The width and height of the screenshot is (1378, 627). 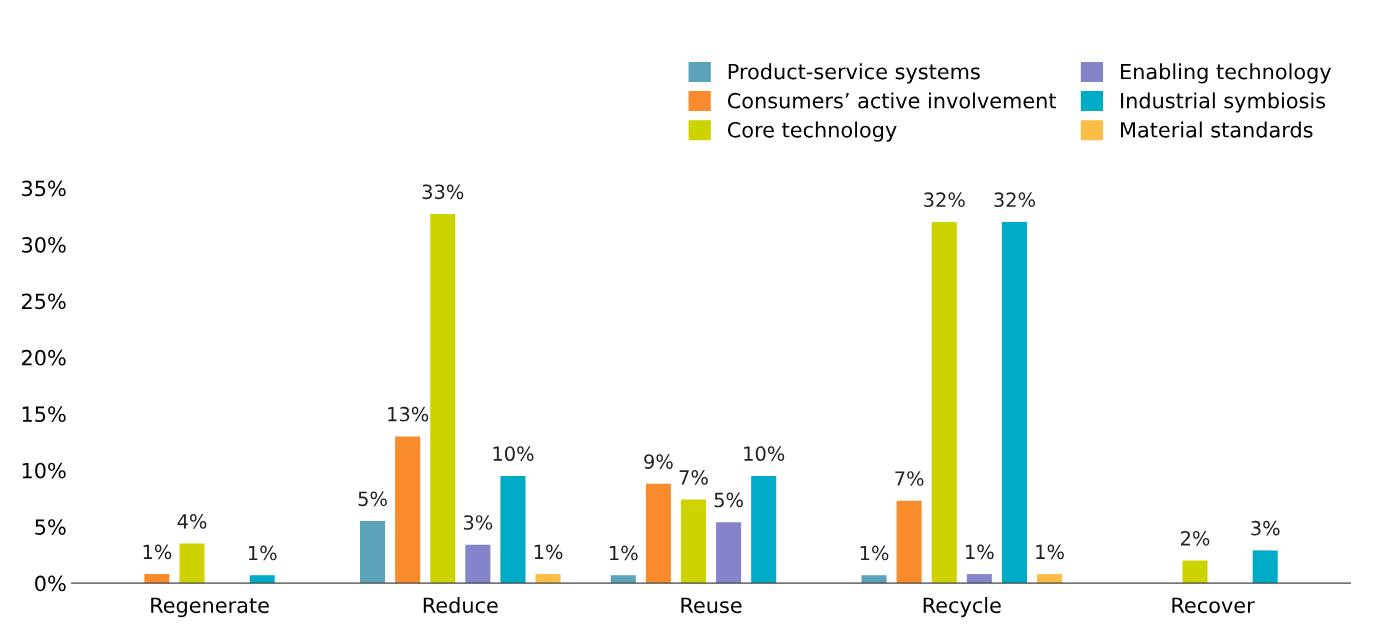 What do you see at coordinates (408, 414) in the screenshot?
I see `data-label: 13%` at bounding box center [408, 414].